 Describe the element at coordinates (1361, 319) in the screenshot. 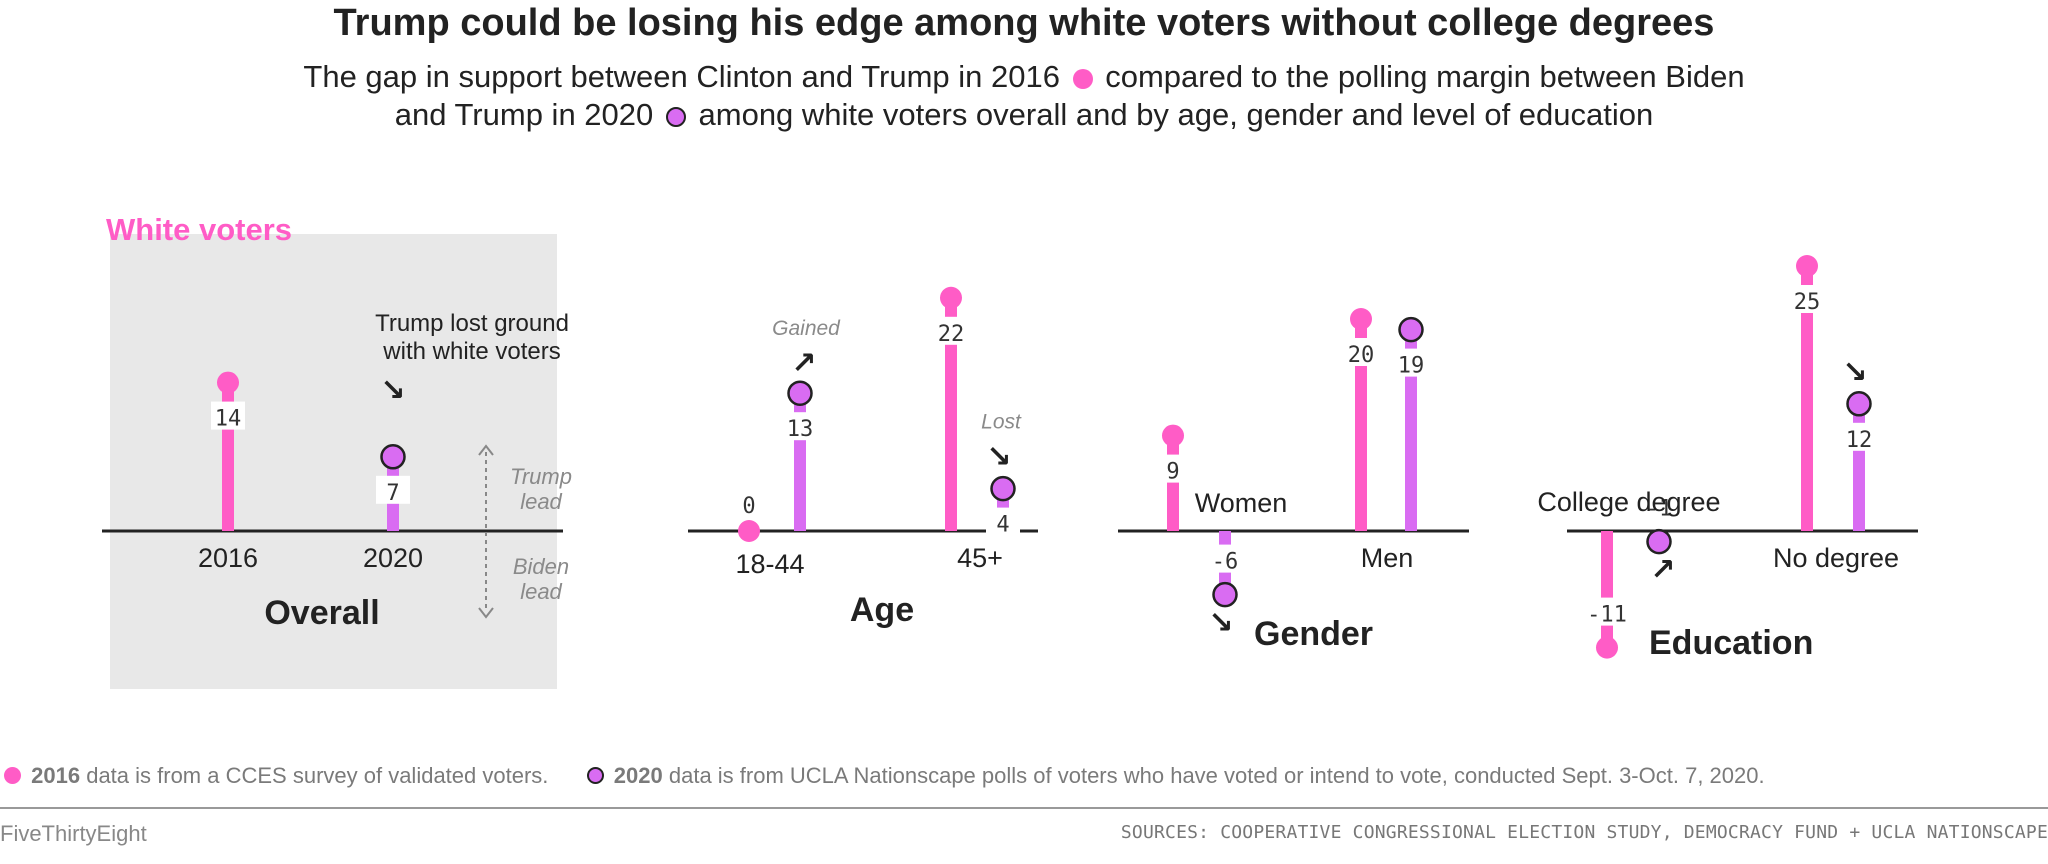

I see `gender-men-2016-dot` at that location.